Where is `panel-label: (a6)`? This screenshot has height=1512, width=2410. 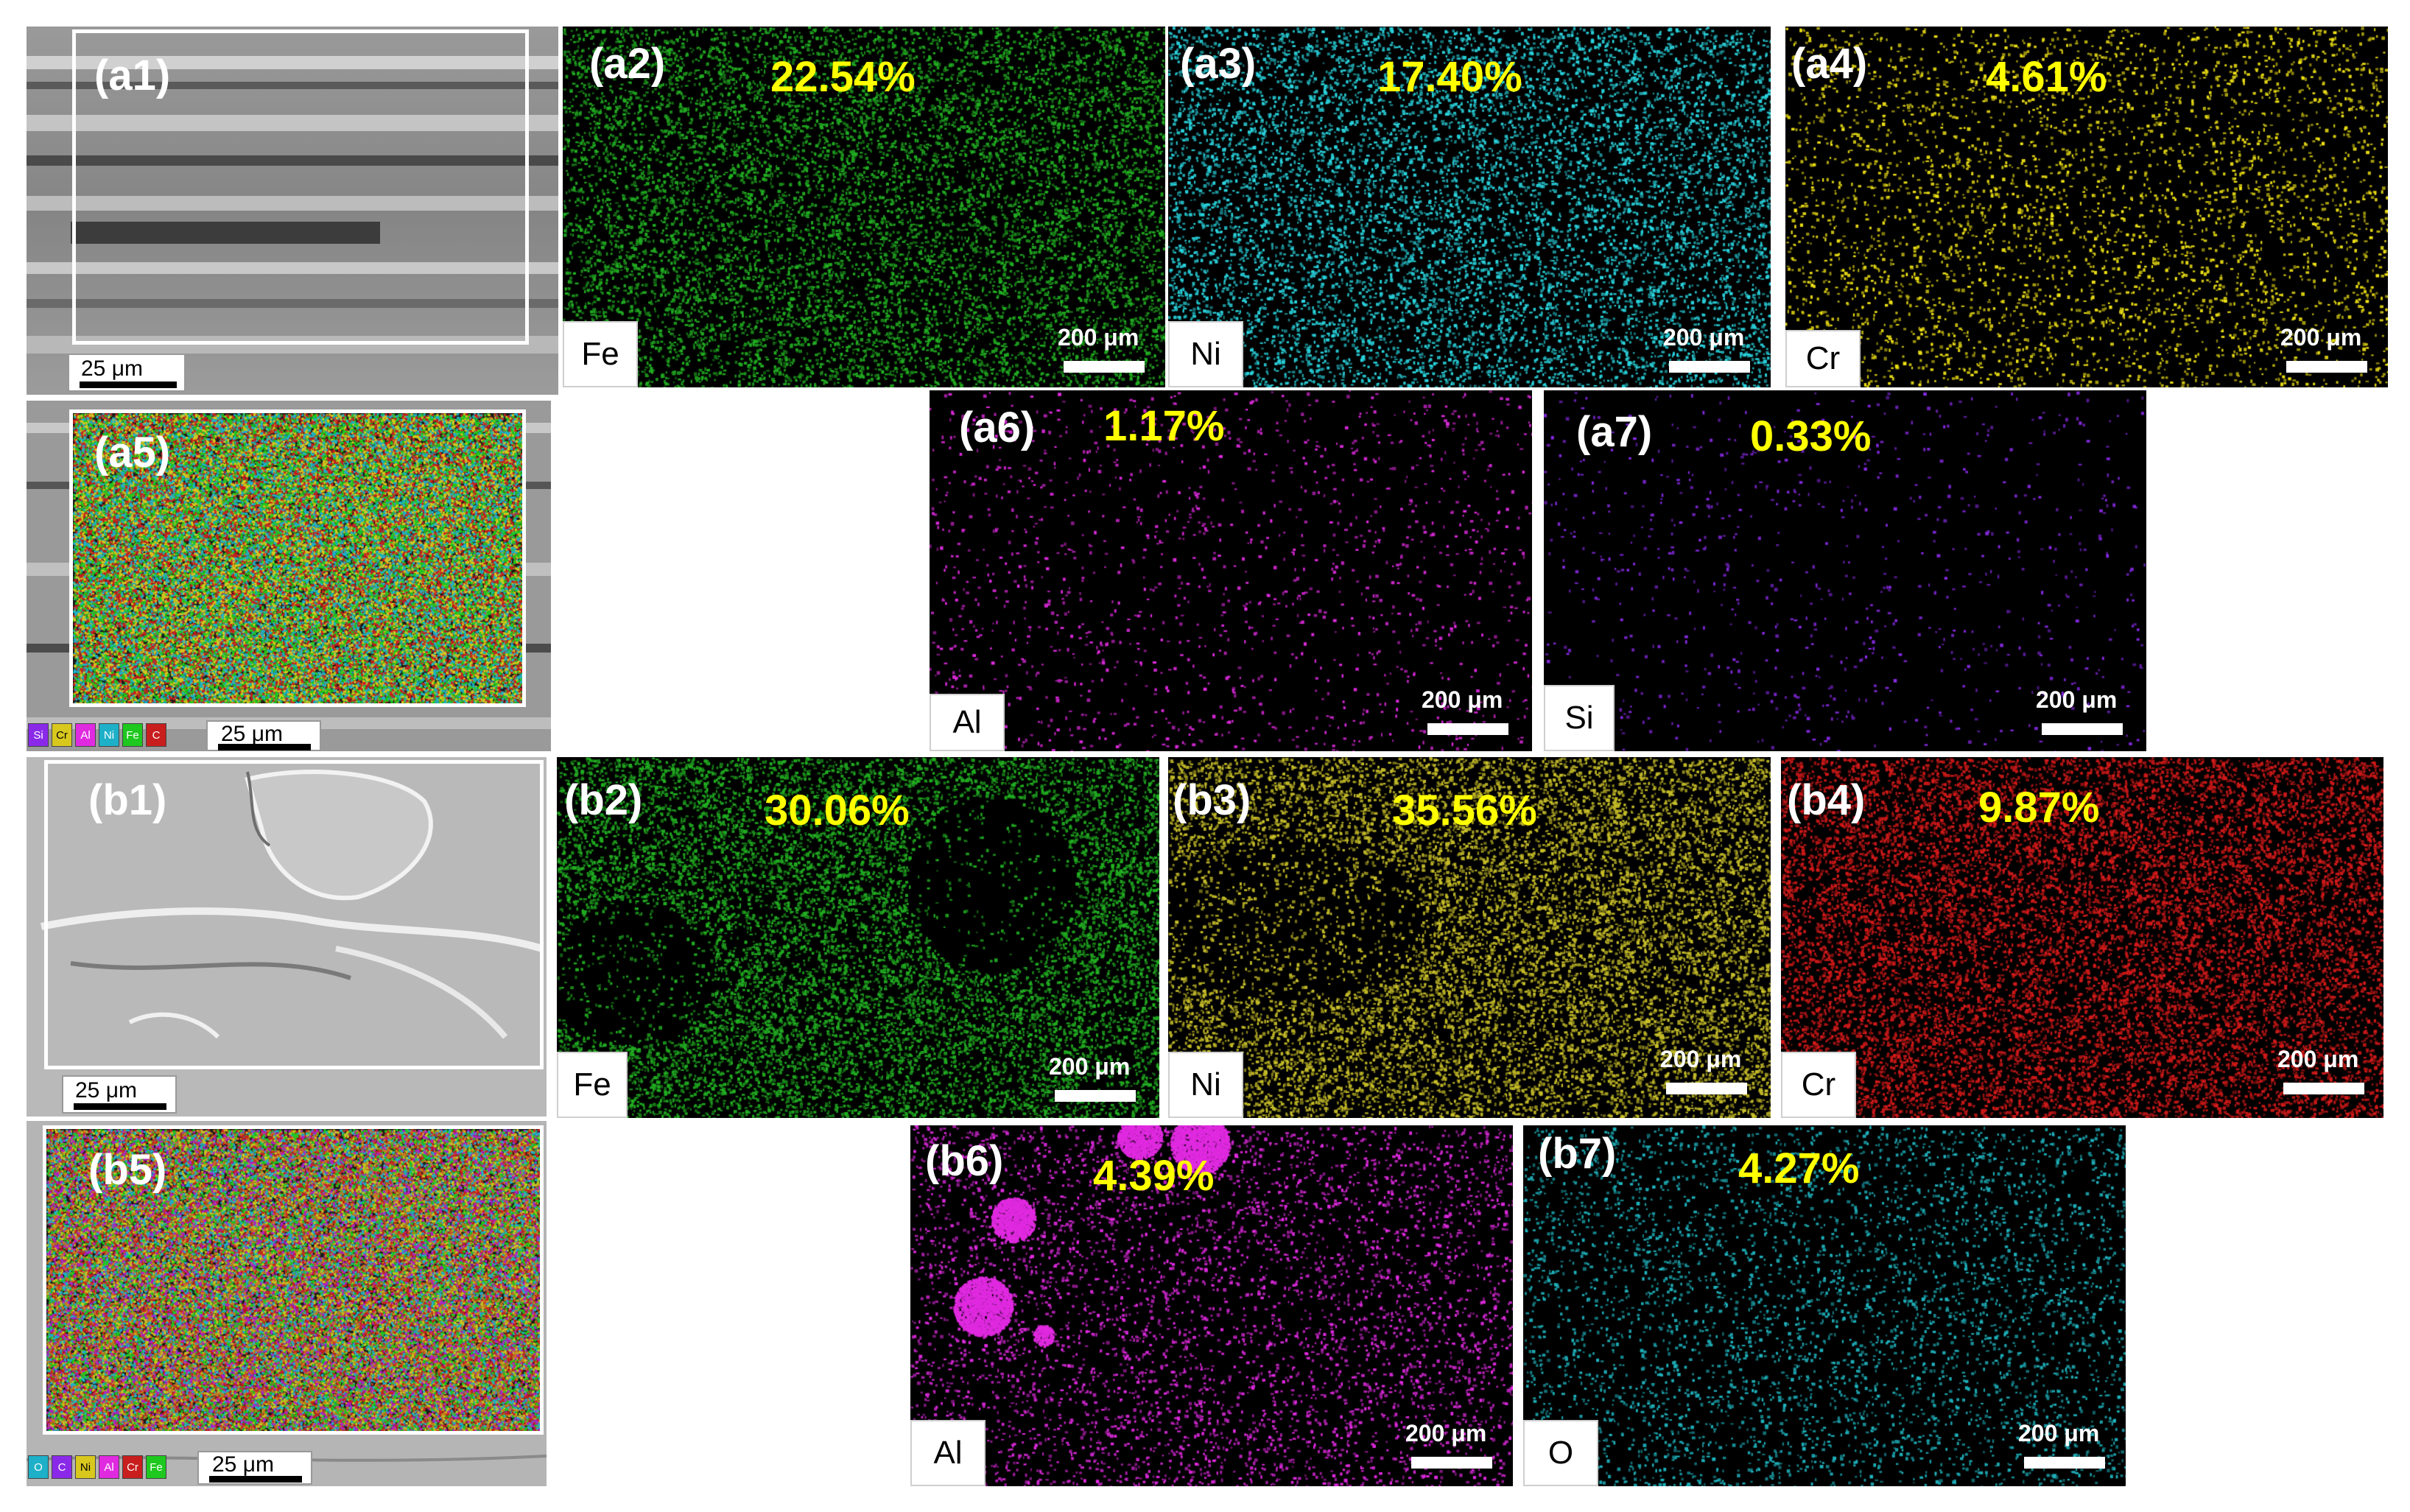
panel-label: (a6) is located at coordinates (997, 427).